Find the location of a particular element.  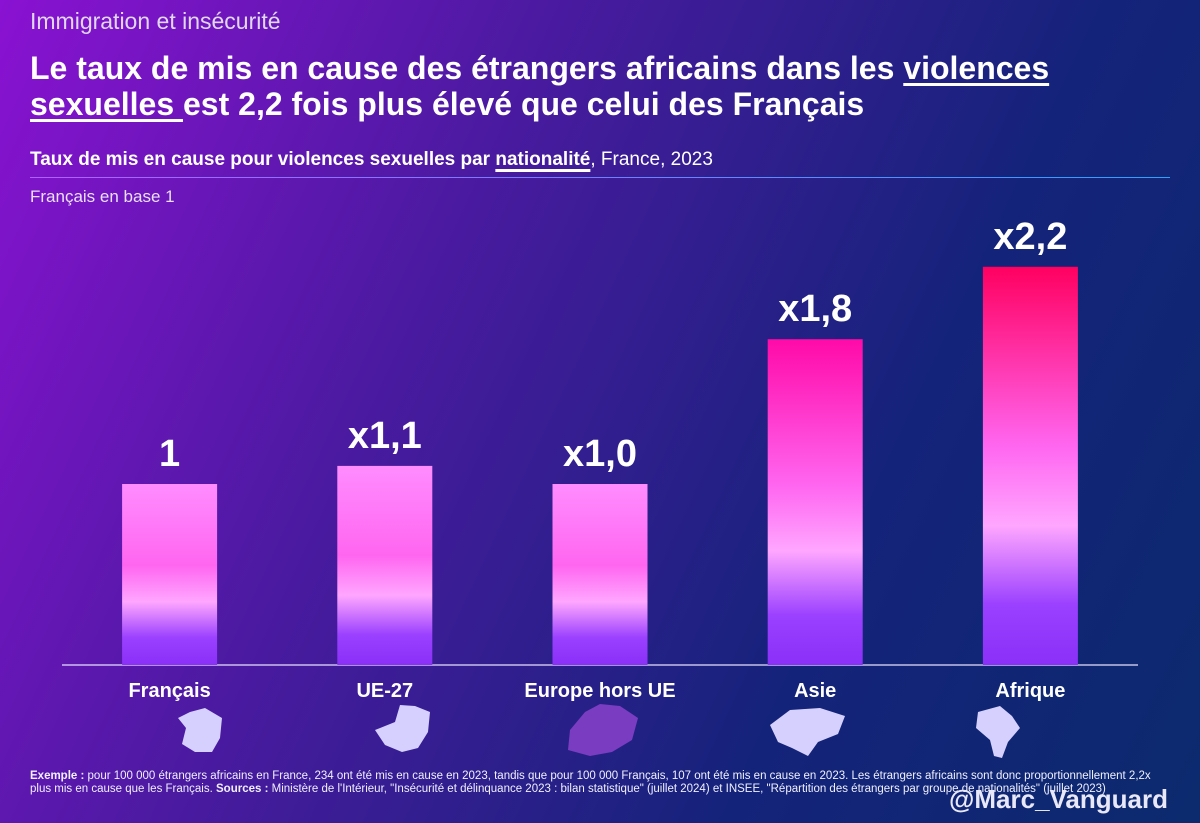

x-tick-label: Asie is located at coordinates (815, 691).